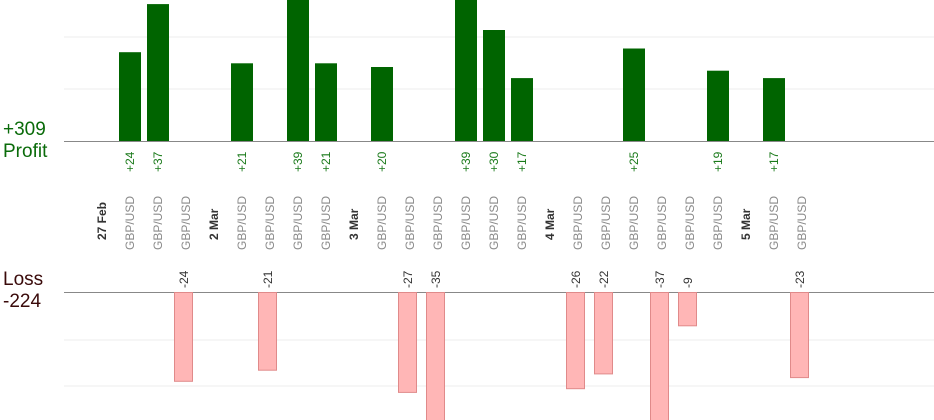 The image size is (934, 420). What do you see at coordinates (382, 161) in the screenshot?
I see `profit-value-label: +20` at bounding box center [382, 161].